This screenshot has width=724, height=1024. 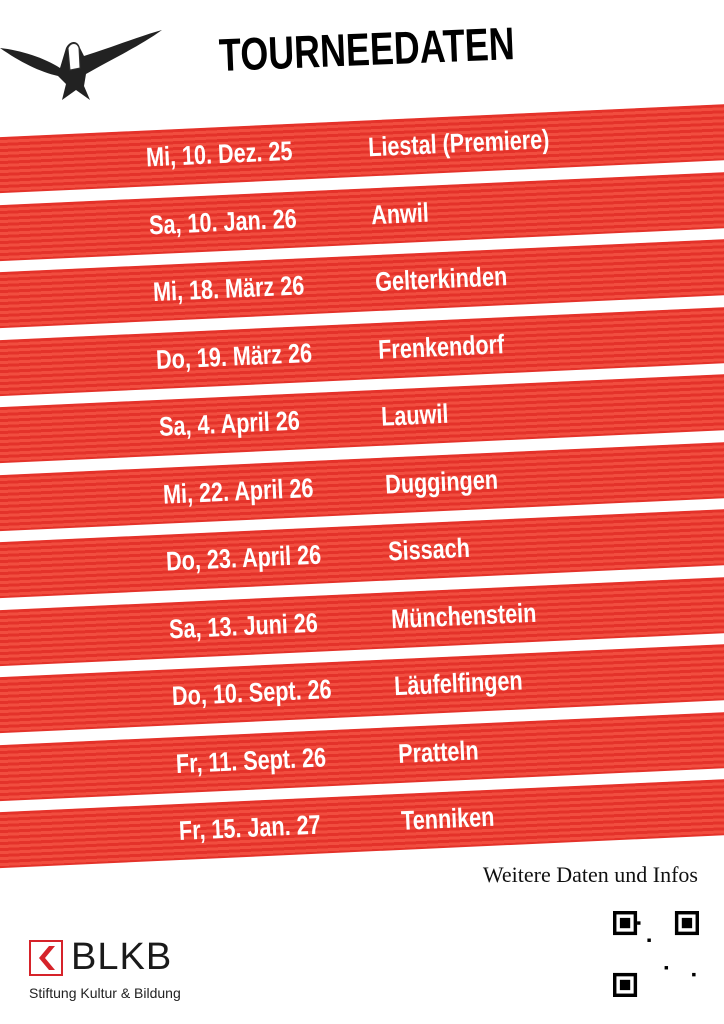 What do you see at coordinates (441, 279) in the screenshot?
I see `tour-place: Gelterkinden` at bounding box center [441, 279].